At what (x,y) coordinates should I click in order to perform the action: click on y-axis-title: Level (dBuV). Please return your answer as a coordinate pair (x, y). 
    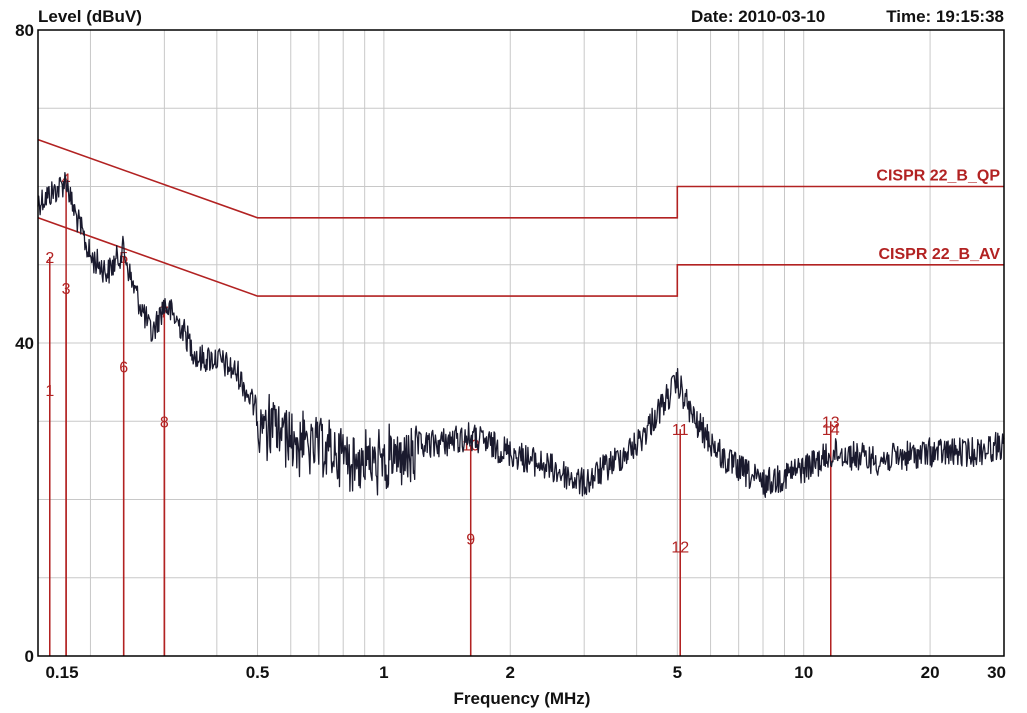
    Looking at the image, I should click on (90, 16).